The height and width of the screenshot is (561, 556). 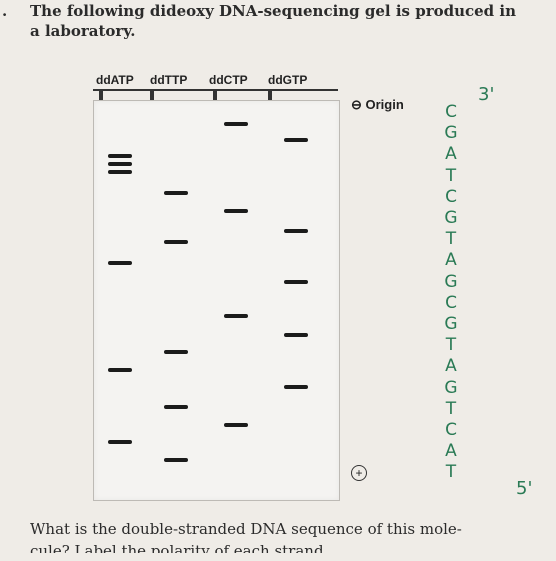 I want to click on footer-question-line2: cule? Label the polarity of each strand., so click(x=179, y=551).